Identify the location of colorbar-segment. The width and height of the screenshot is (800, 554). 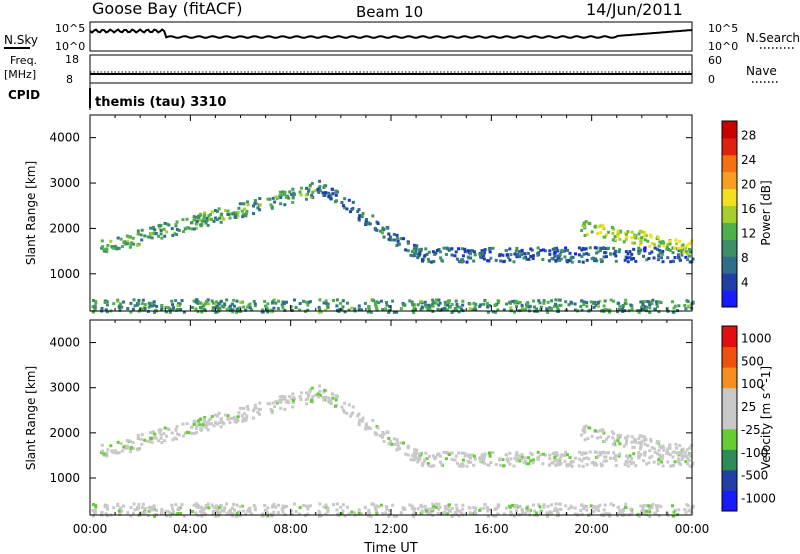
(729, 197).